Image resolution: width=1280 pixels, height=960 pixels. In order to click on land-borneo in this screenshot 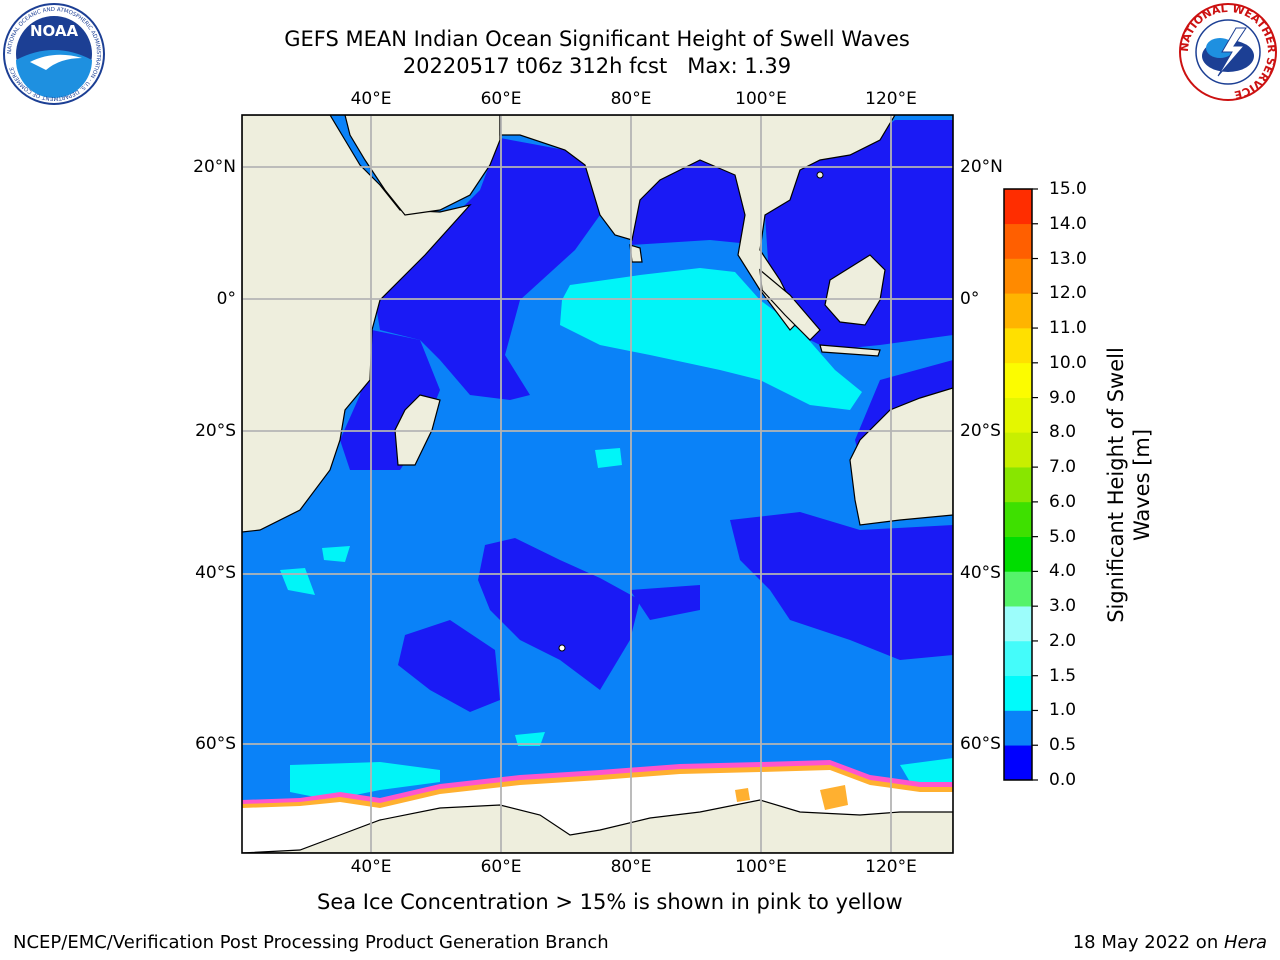, I will do `click(855, 290)`.